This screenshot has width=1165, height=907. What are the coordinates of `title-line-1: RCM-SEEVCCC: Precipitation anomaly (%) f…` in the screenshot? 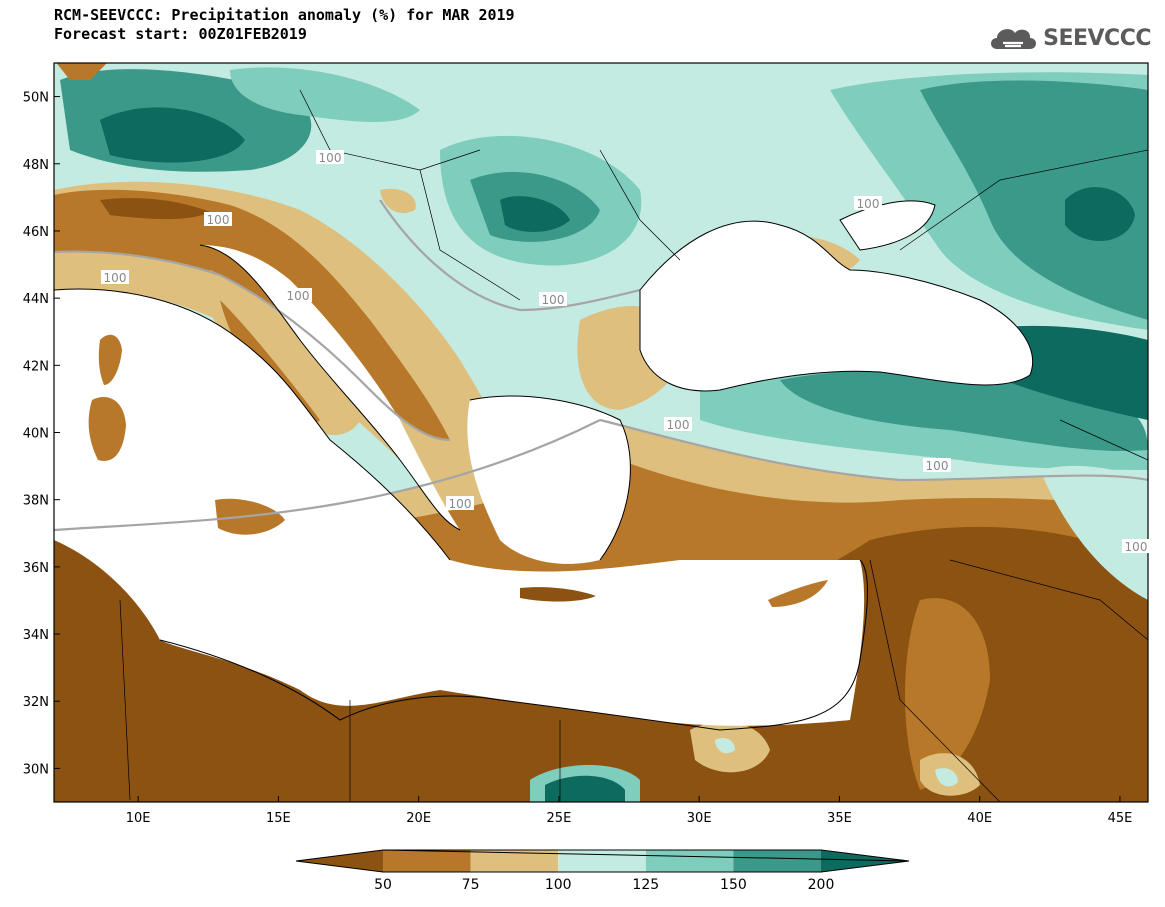 It's located at (284, 15).